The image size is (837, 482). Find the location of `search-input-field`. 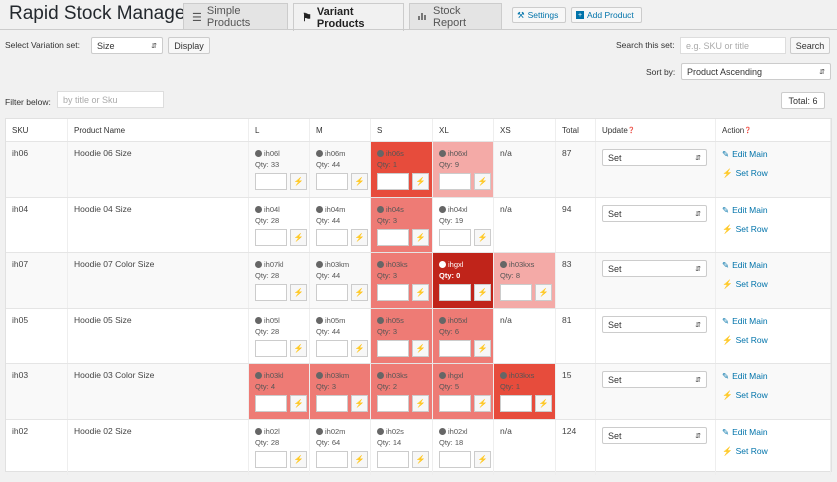

search-input-field is located at coordinates (733, 45).